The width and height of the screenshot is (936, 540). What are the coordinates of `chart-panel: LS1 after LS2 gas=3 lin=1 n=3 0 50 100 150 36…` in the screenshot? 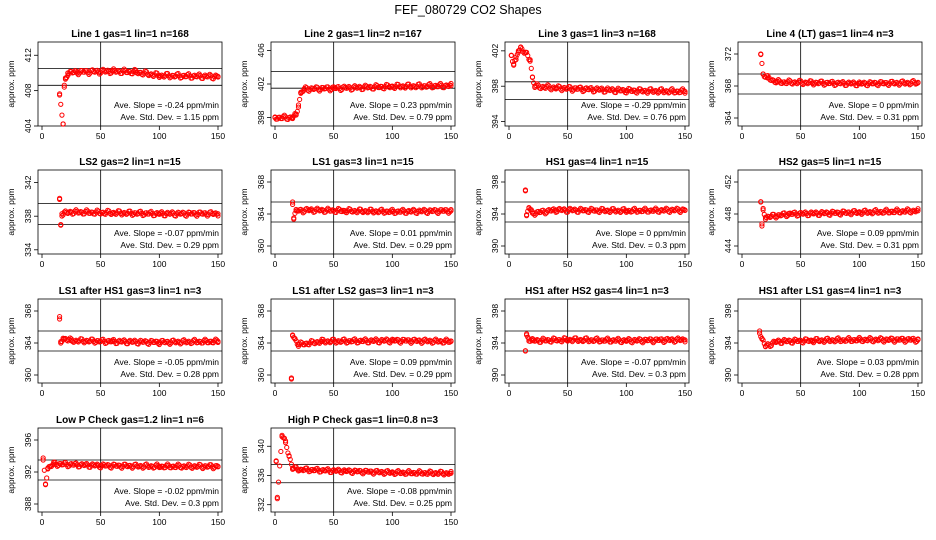 It's located at (348, 342).